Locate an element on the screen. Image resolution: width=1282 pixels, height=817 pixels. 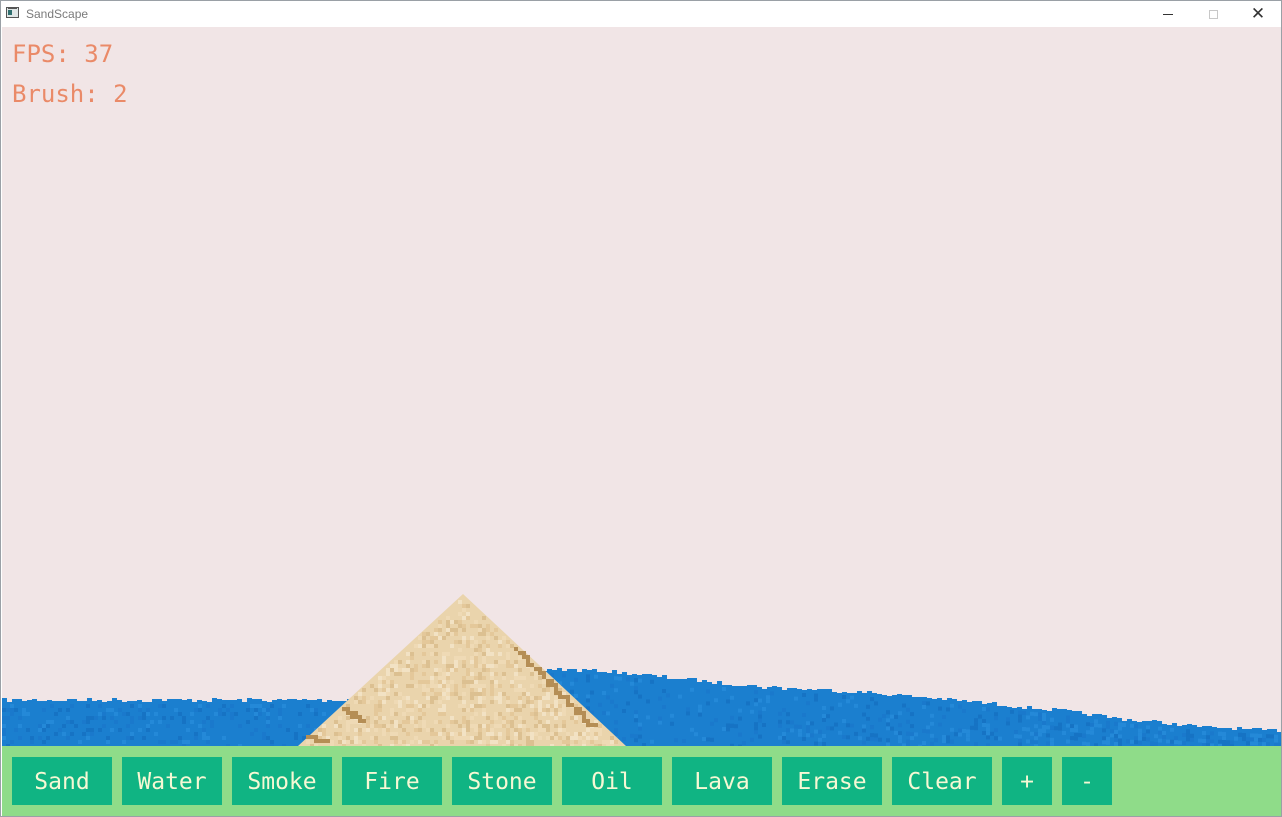
close-button: ✕ is located at coordinates (1258, 14).